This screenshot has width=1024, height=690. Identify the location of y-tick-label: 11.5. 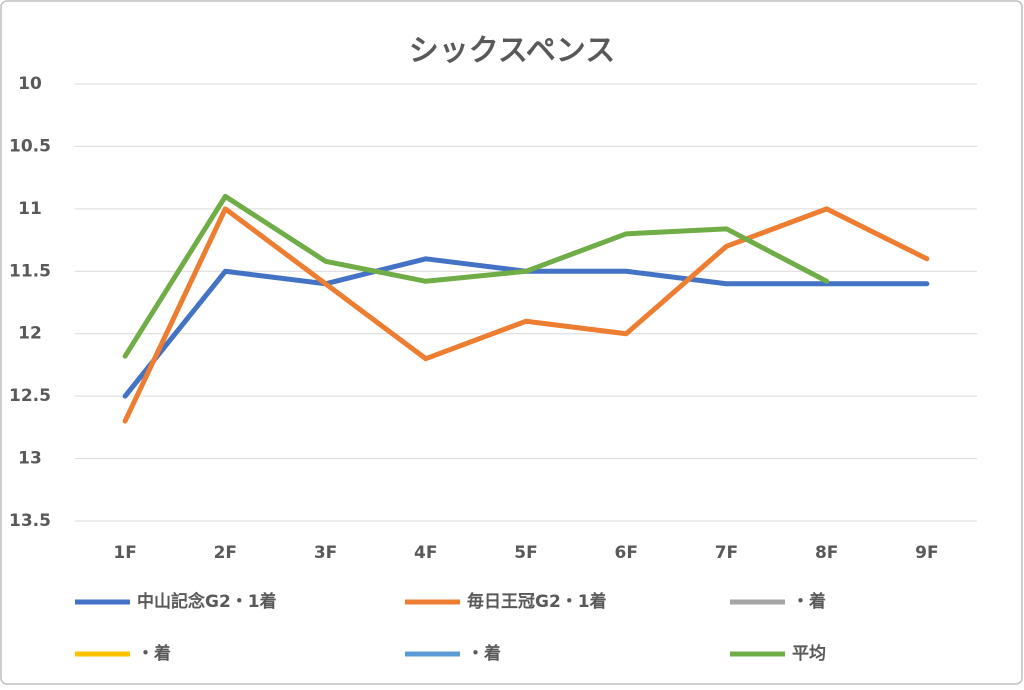
(30, 271).